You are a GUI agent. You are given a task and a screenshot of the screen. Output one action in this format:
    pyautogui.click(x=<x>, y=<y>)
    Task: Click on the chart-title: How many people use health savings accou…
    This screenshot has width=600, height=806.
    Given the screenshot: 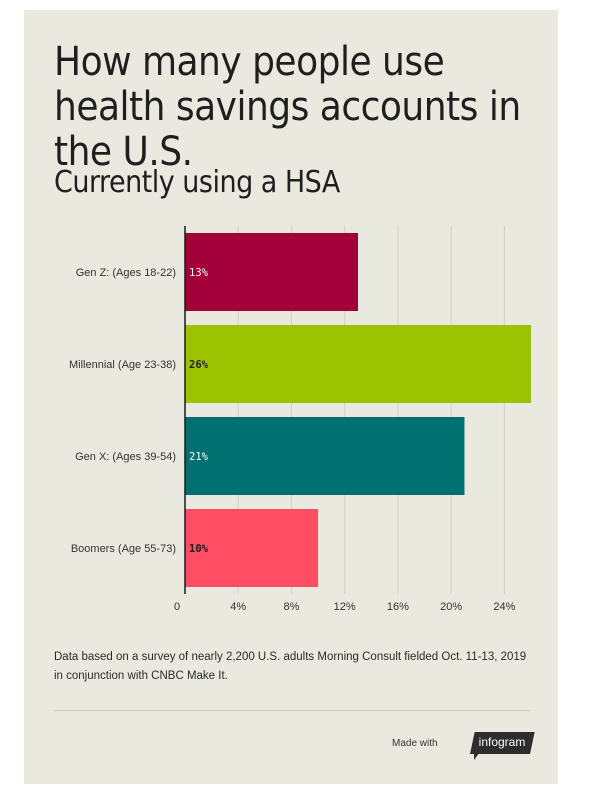 What is the action you would take?
    pyautogui.click(x=287, y=107)
    